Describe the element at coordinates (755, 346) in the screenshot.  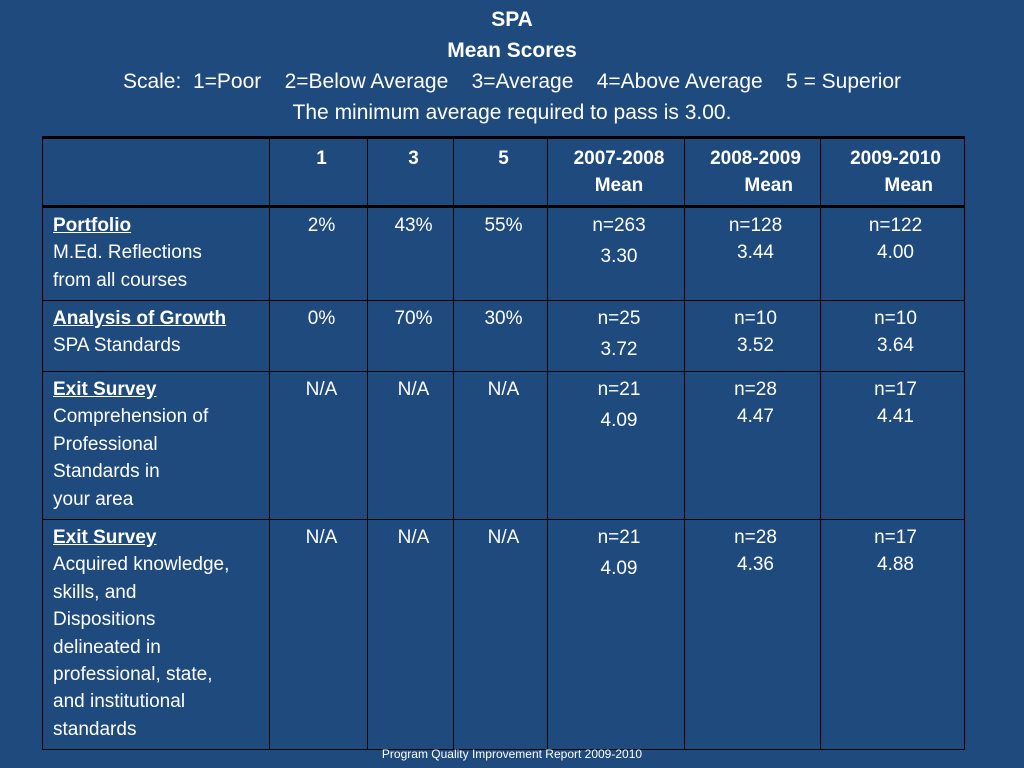
I see `mean-value: 3.52` at that location.